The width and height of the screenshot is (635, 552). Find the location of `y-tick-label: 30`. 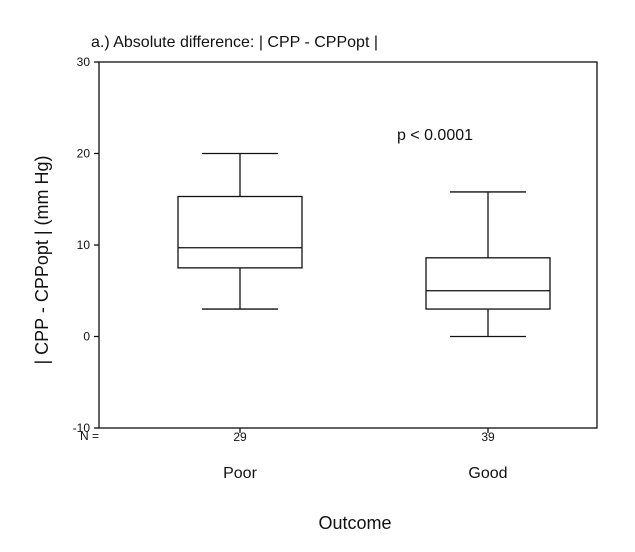

y-tick-label: 30 is located at coordinates (84, 62).